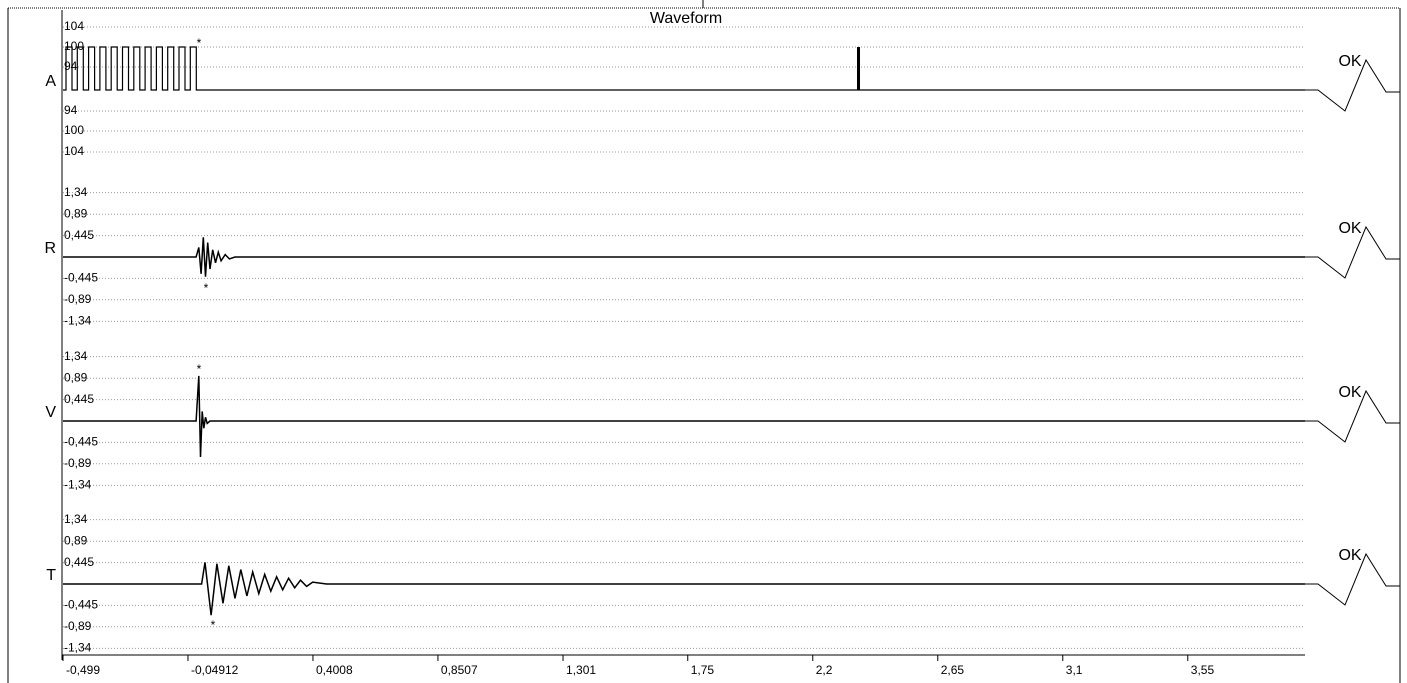 The image size is (1407, 683). What do you see at coordinates (581, 670) in the screenshot?
I see `x-tick-label: 1,301` at bounding box center [581, 670].